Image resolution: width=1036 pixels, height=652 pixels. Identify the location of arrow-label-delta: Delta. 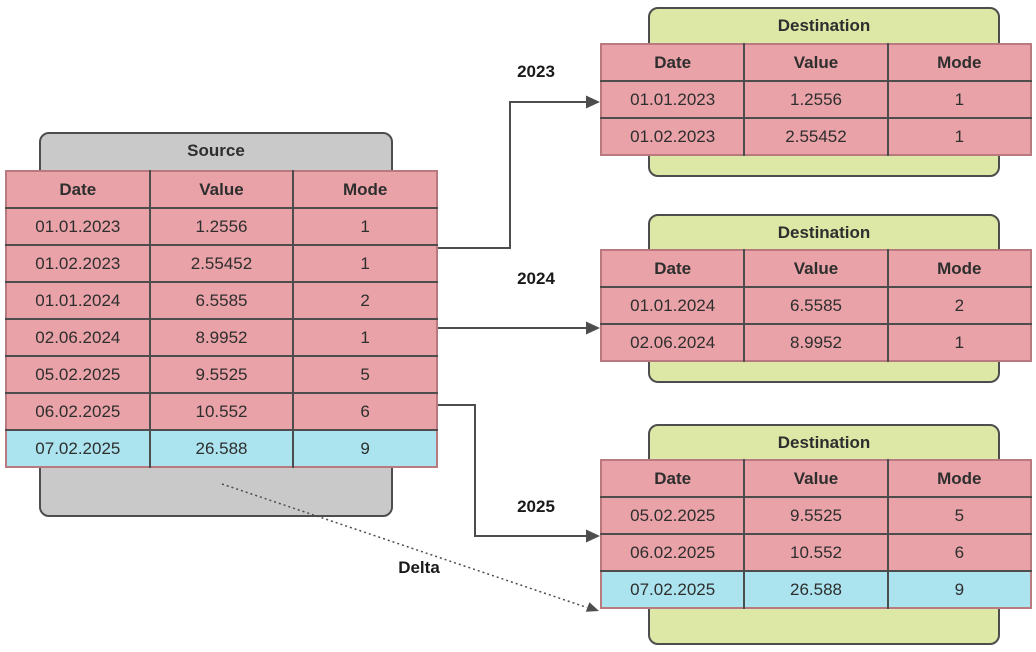
(419, 567).